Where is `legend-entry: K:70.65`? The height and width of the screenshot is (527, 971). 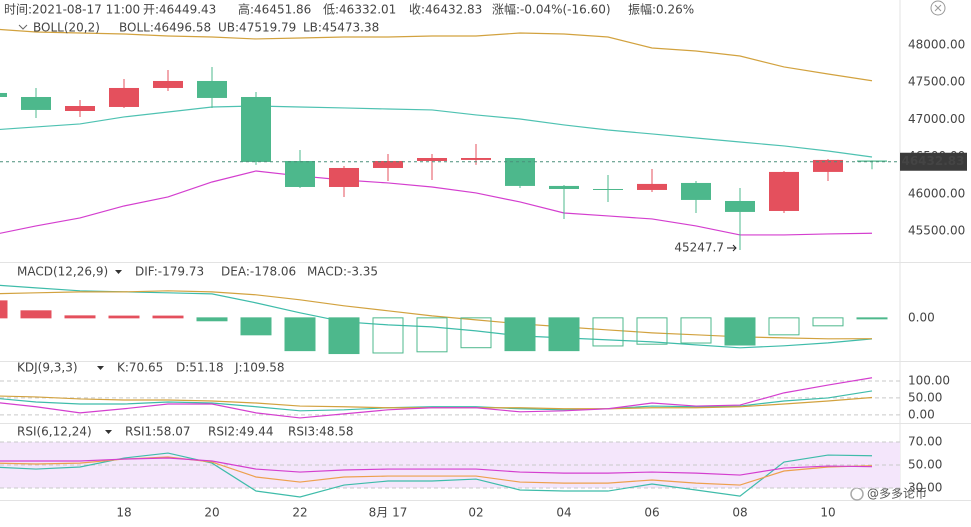
legend-entry: K:70.65 is located at coordinates (140, 368).